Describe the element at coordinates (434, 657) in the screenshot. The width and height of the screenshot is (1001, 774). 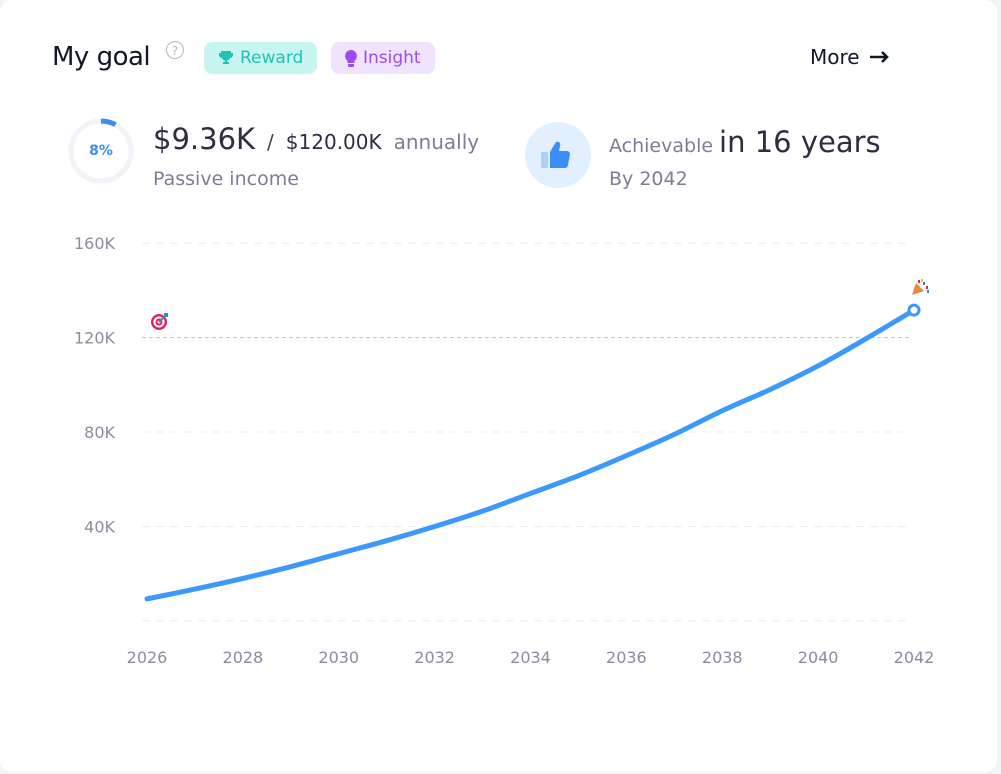
I see `x-tick-label: 2032` at that location.